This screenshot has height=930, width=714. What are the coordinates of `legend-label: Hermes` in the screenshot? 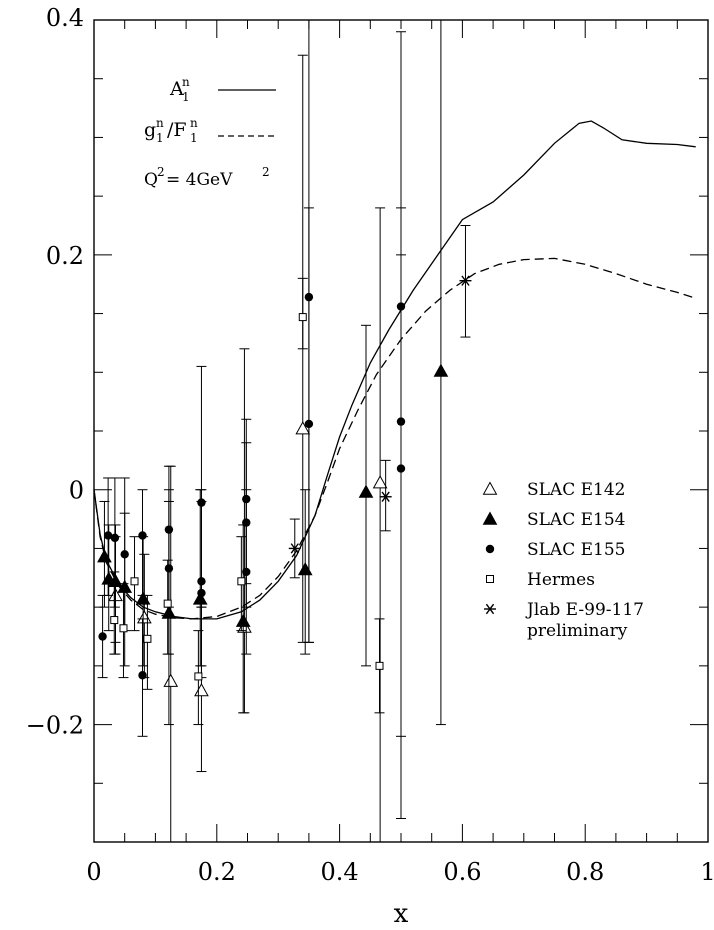 It's located at (561, 580).